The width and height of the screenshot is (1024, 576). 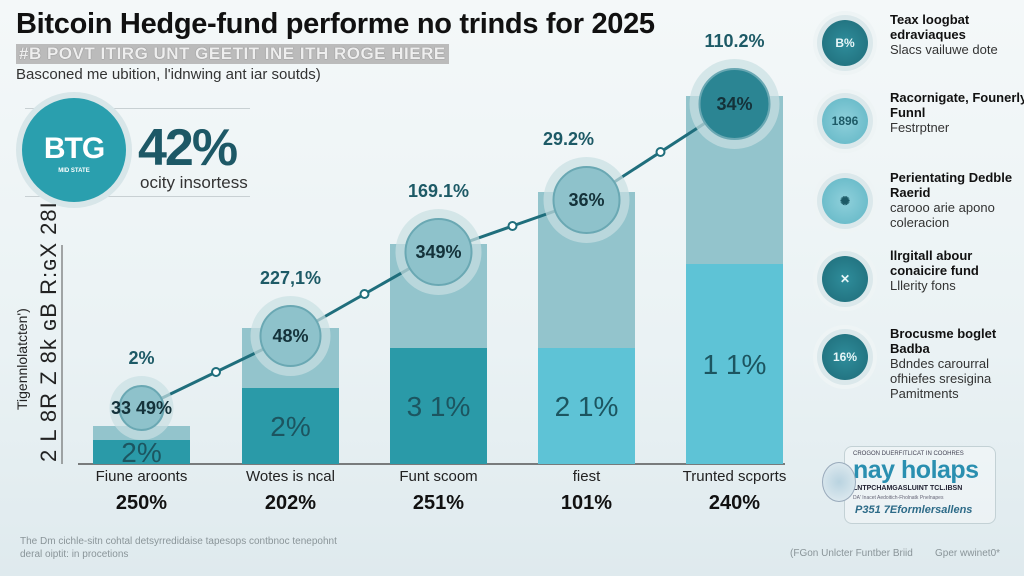 I want to click on top-value-label: 227,1%, so click(x=290, y=278).